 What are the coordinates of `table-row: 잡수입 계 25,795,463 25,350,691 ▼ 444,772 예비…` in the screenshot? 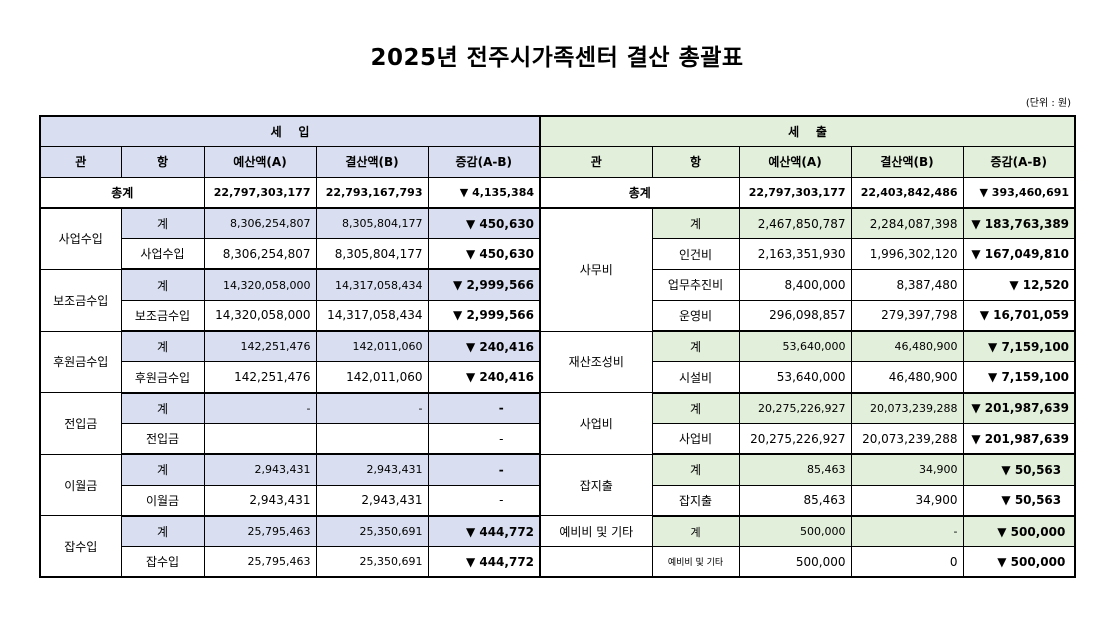 It's located at (557, 546).